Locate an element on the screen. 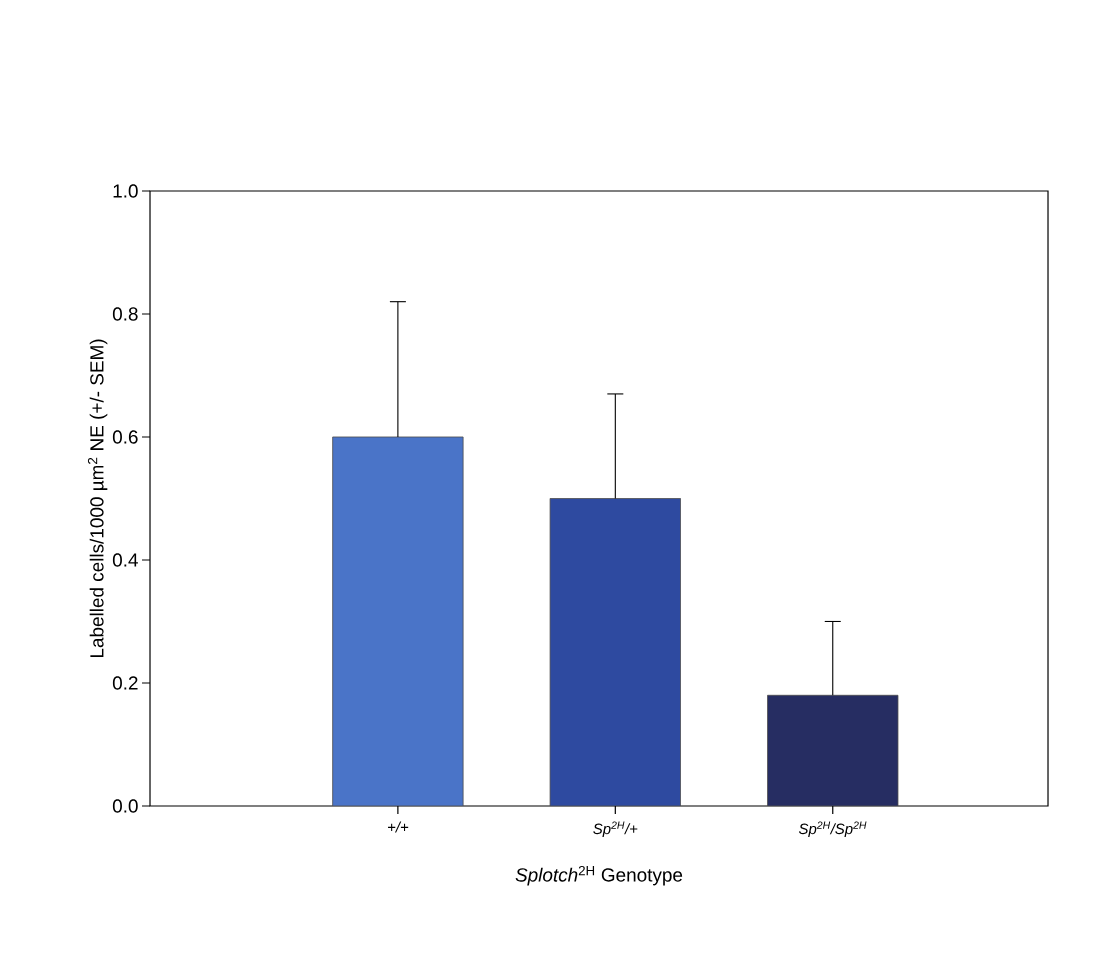 The image size is (1120, 965). y-tick-label: 0.4 is located at coordinates (125, 560).